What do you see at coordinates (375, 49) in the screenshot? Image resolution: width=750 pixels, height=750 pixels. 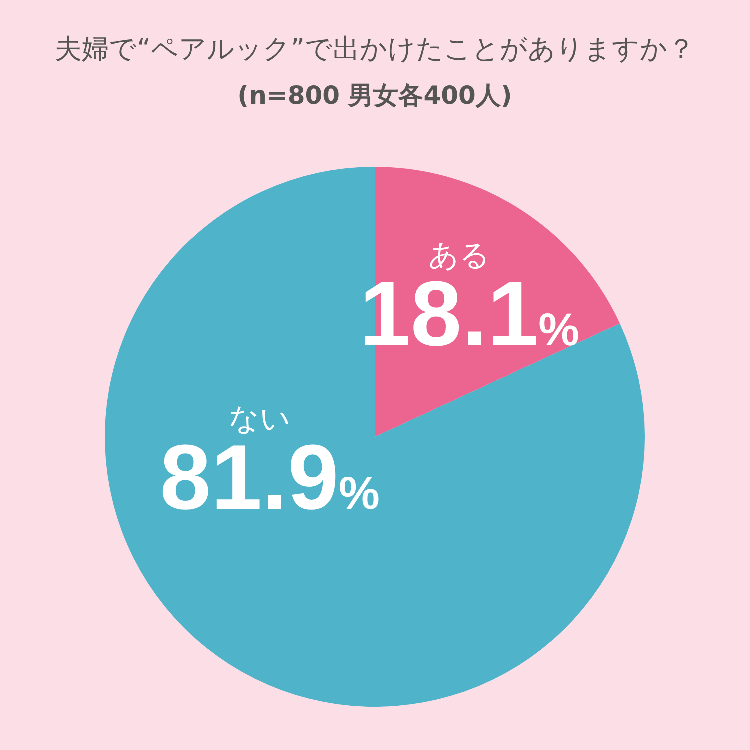 I see `chart-title: 夫婦で“ペアルック”で出かけたことがありますか？` at bounding box center [375, 49].